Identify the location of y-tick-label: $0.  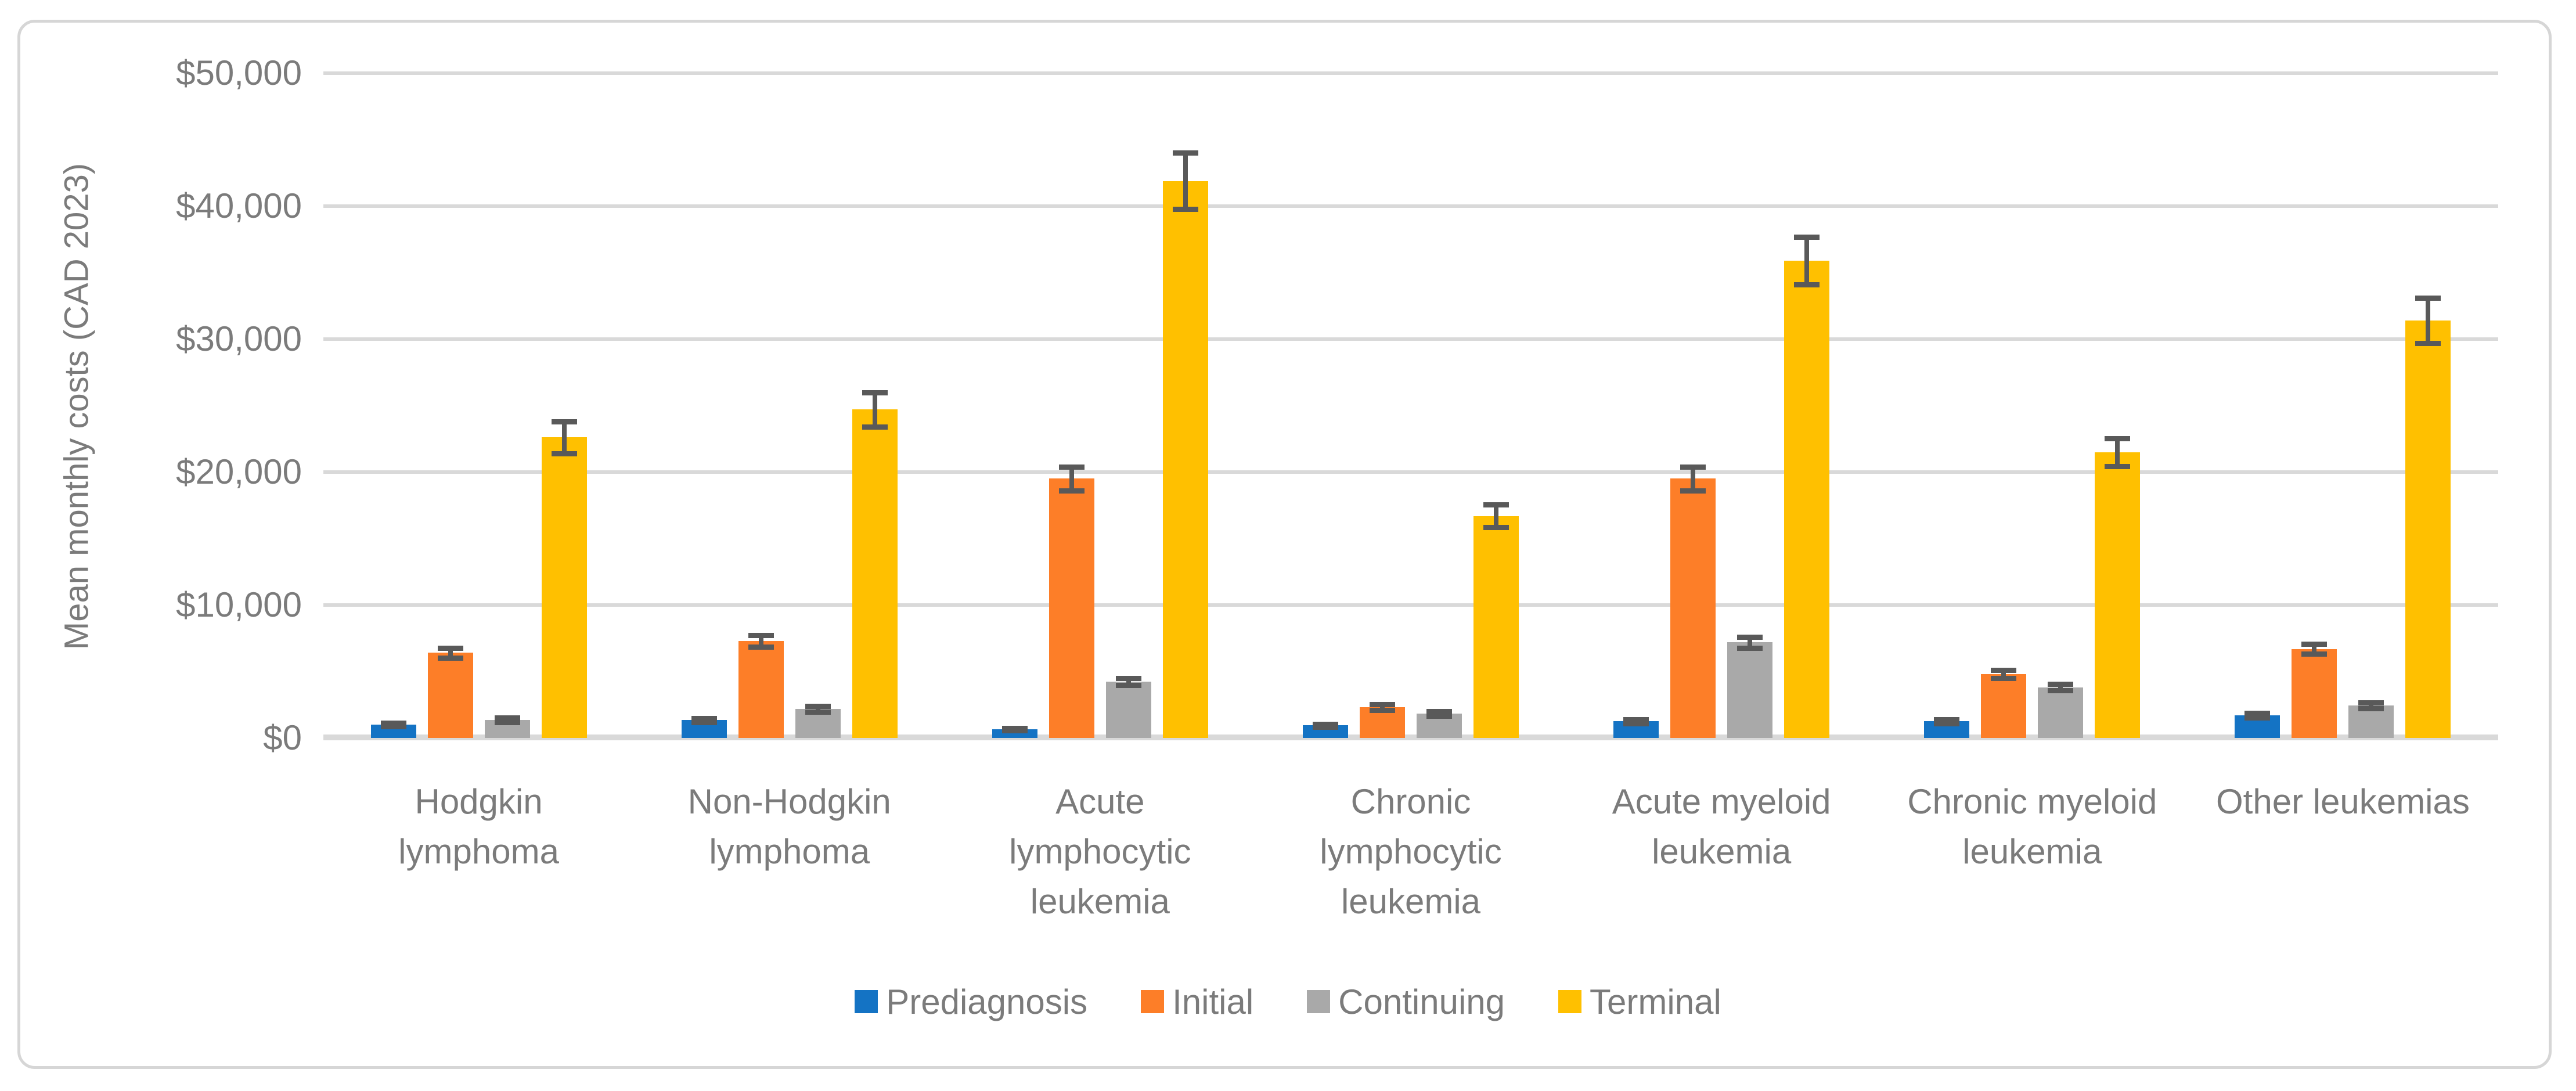
(282, 737).